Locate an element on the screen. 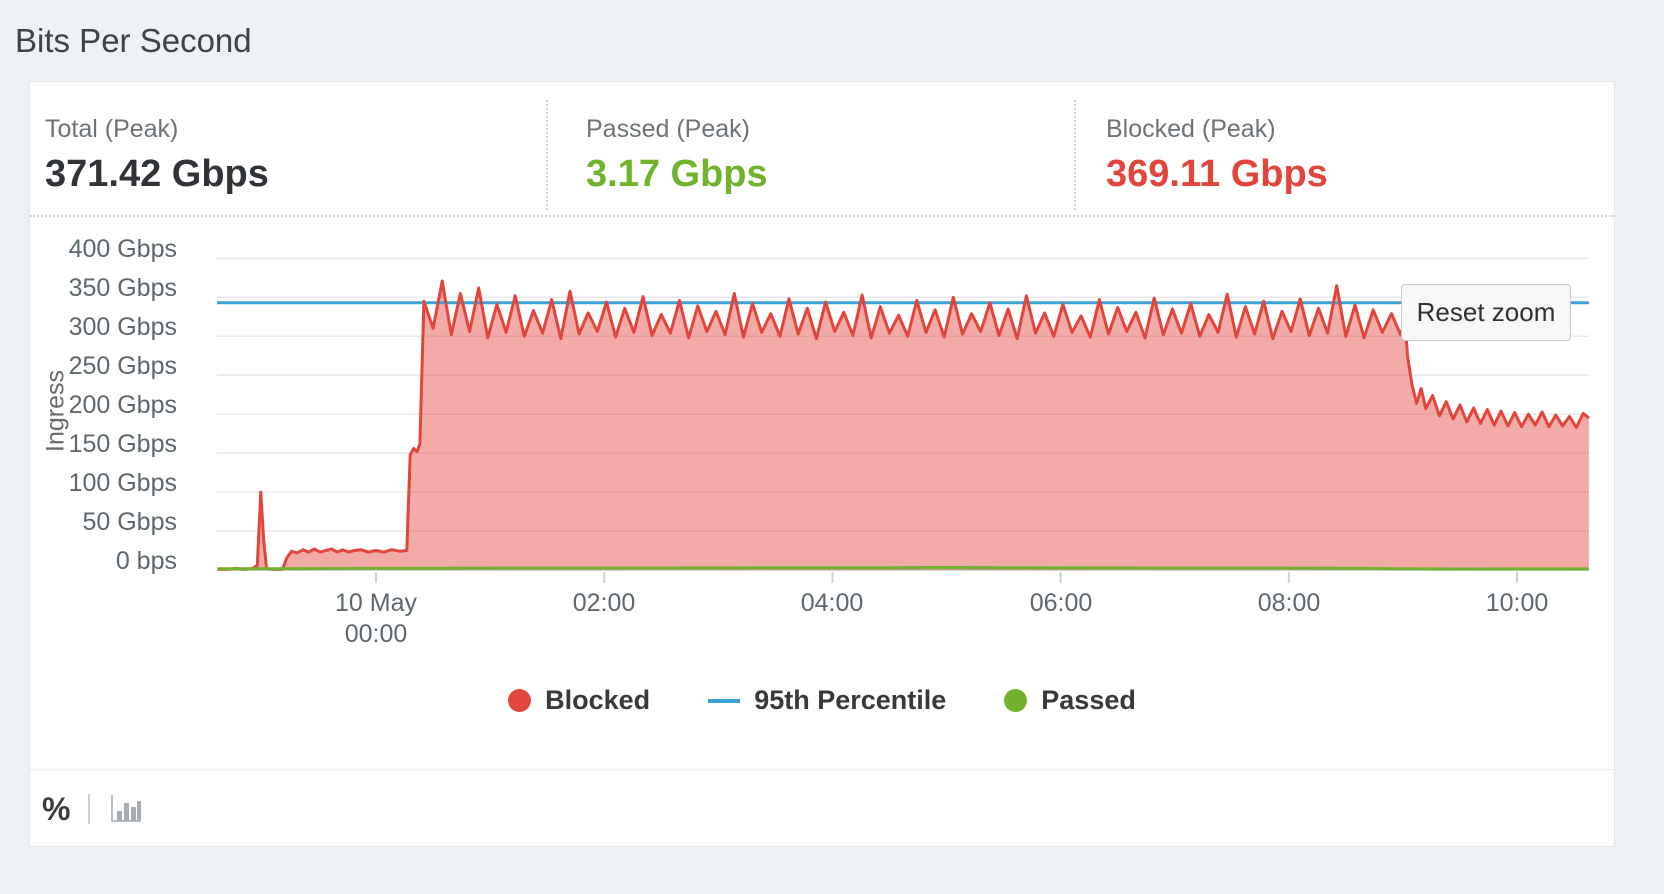 The width and height of the screenshot is (1664, 894). legend-item-blocked: Blocked is located at coordinates (579, 700).